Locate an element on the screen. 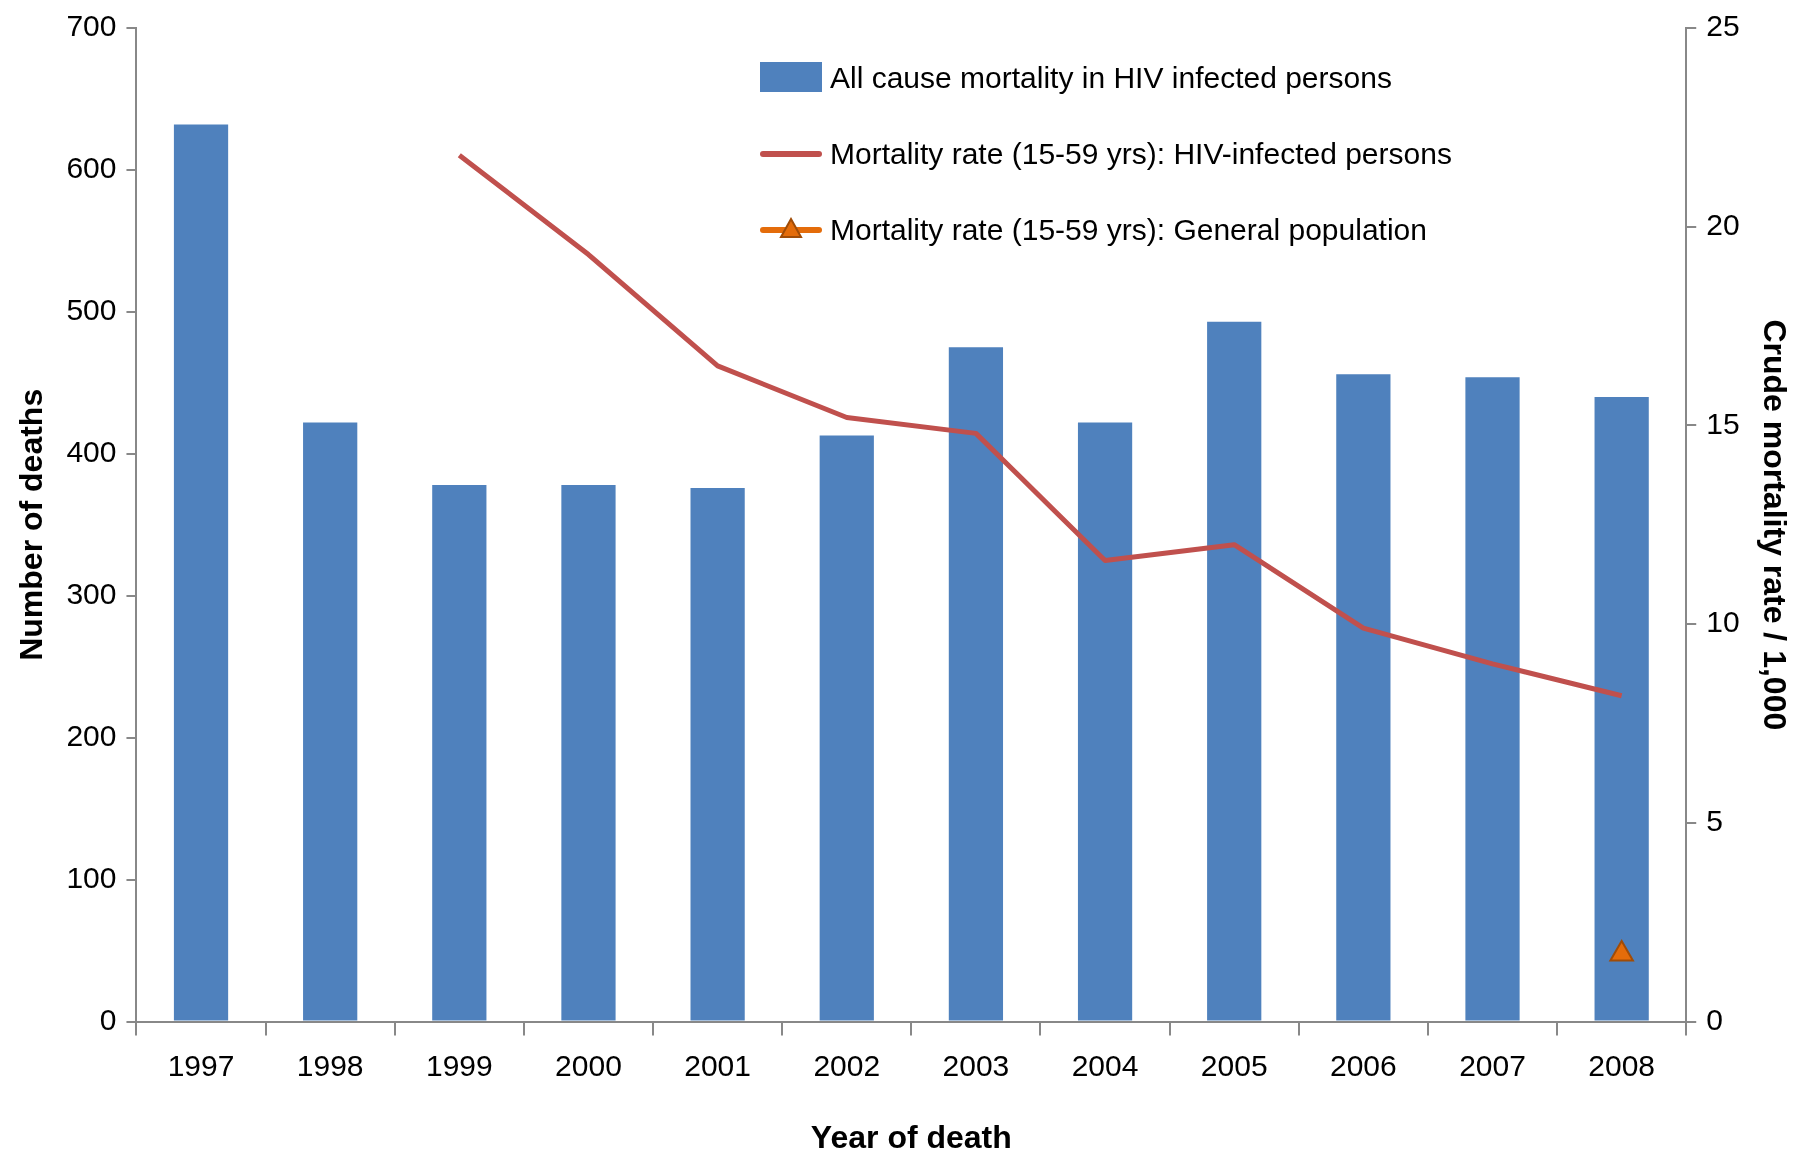 The width and height of the screenshot is (1816, 1172). y2-tick-label: 0 is located at coordinates (1714, 1019).